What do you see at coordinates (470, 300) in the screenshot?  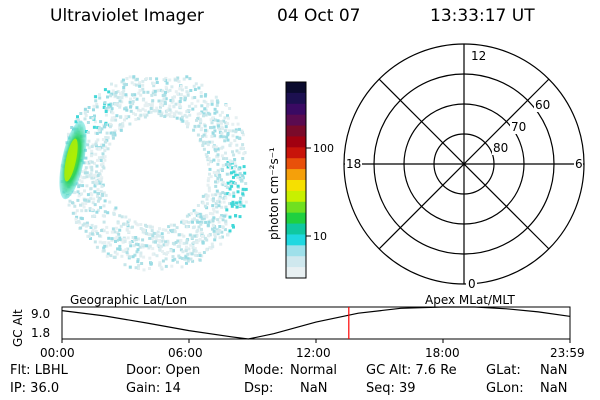 I see `apex-label: Apex MLat/MLT` at bounding box center [470, 300].